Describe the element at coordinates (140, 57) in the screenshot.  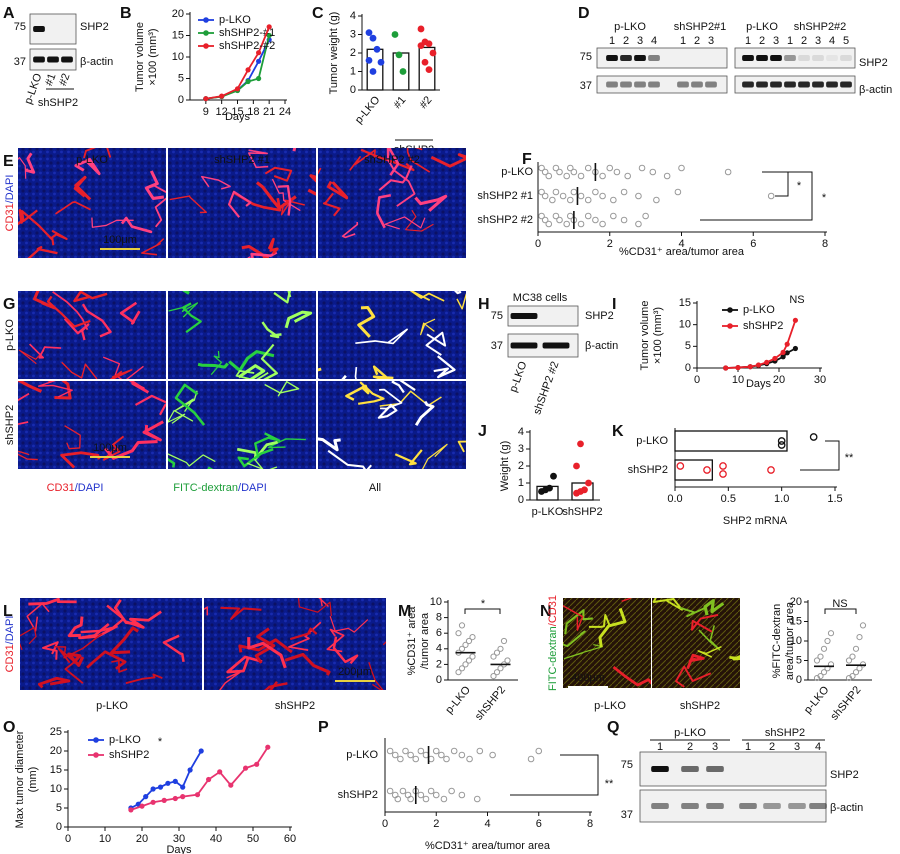
I see `y-axis-label: Tumor volume` at that location.